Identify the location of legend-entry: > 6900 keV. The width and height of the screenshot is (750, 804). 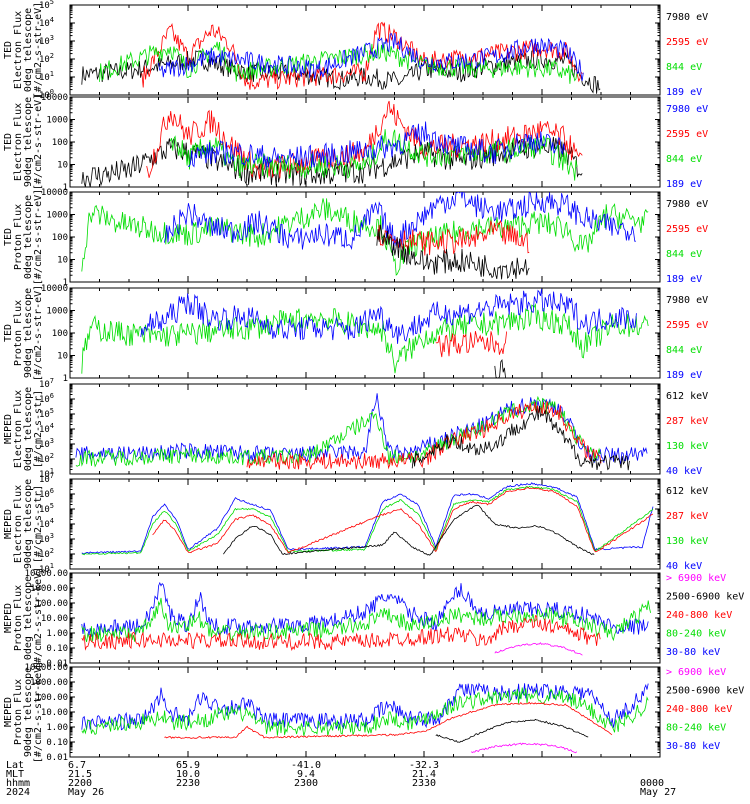
(696, 672).